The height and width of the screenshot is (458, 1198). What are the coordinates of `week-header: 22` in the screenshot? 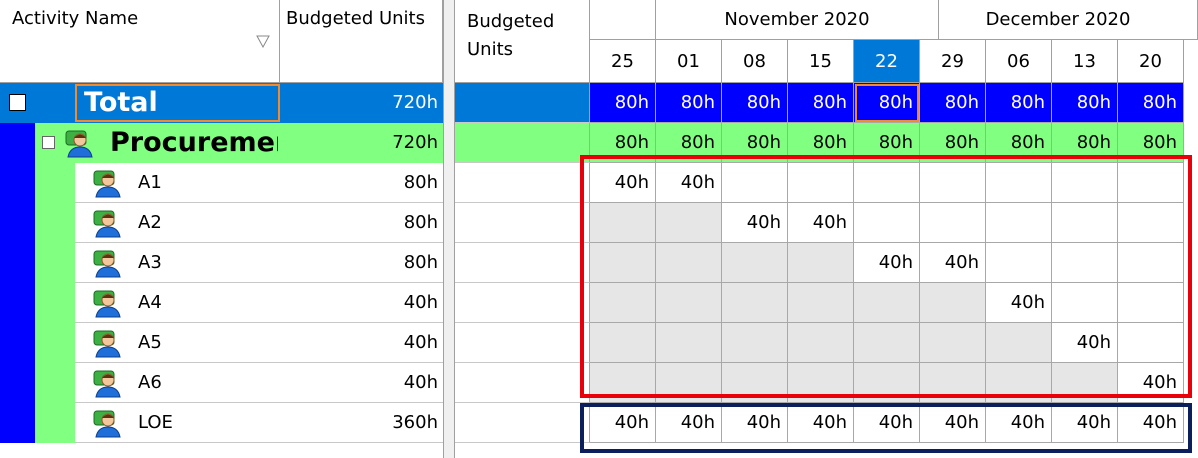 It's located at (887, 61).